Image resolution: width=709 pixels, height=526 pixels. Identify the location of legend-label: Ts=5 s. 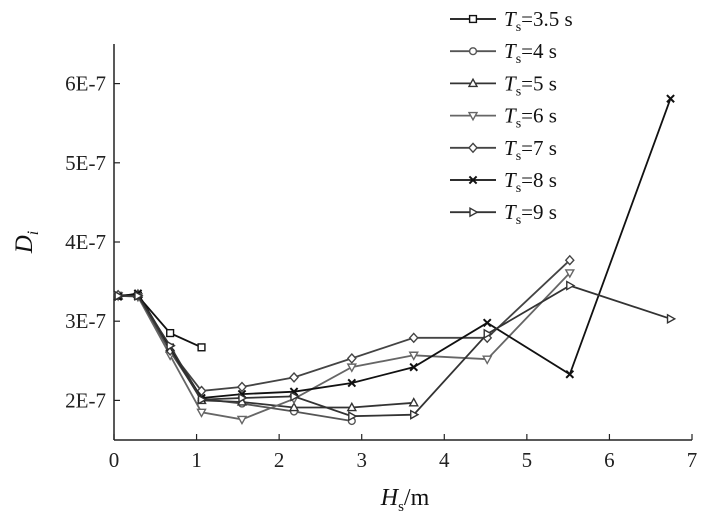
(530, 85).